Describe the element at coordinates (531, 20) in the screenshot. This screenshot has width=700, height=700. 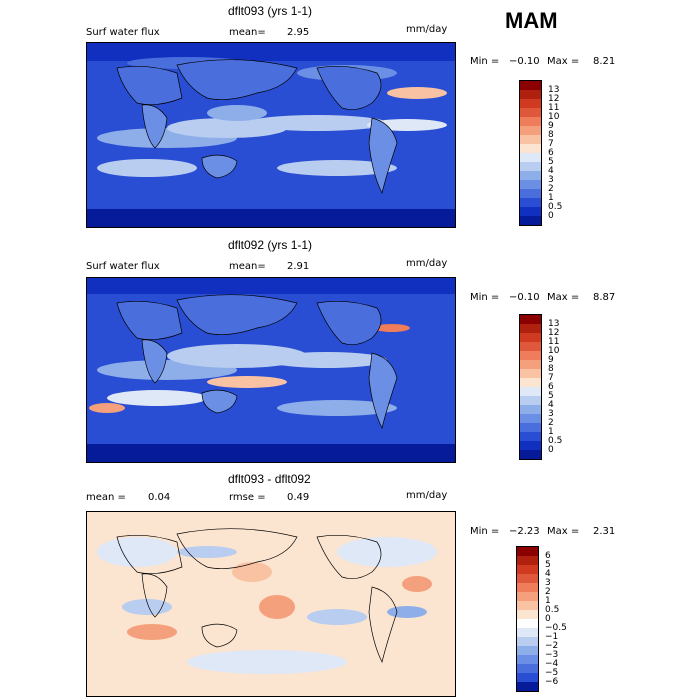
I see `season-label: MAM` at that location.